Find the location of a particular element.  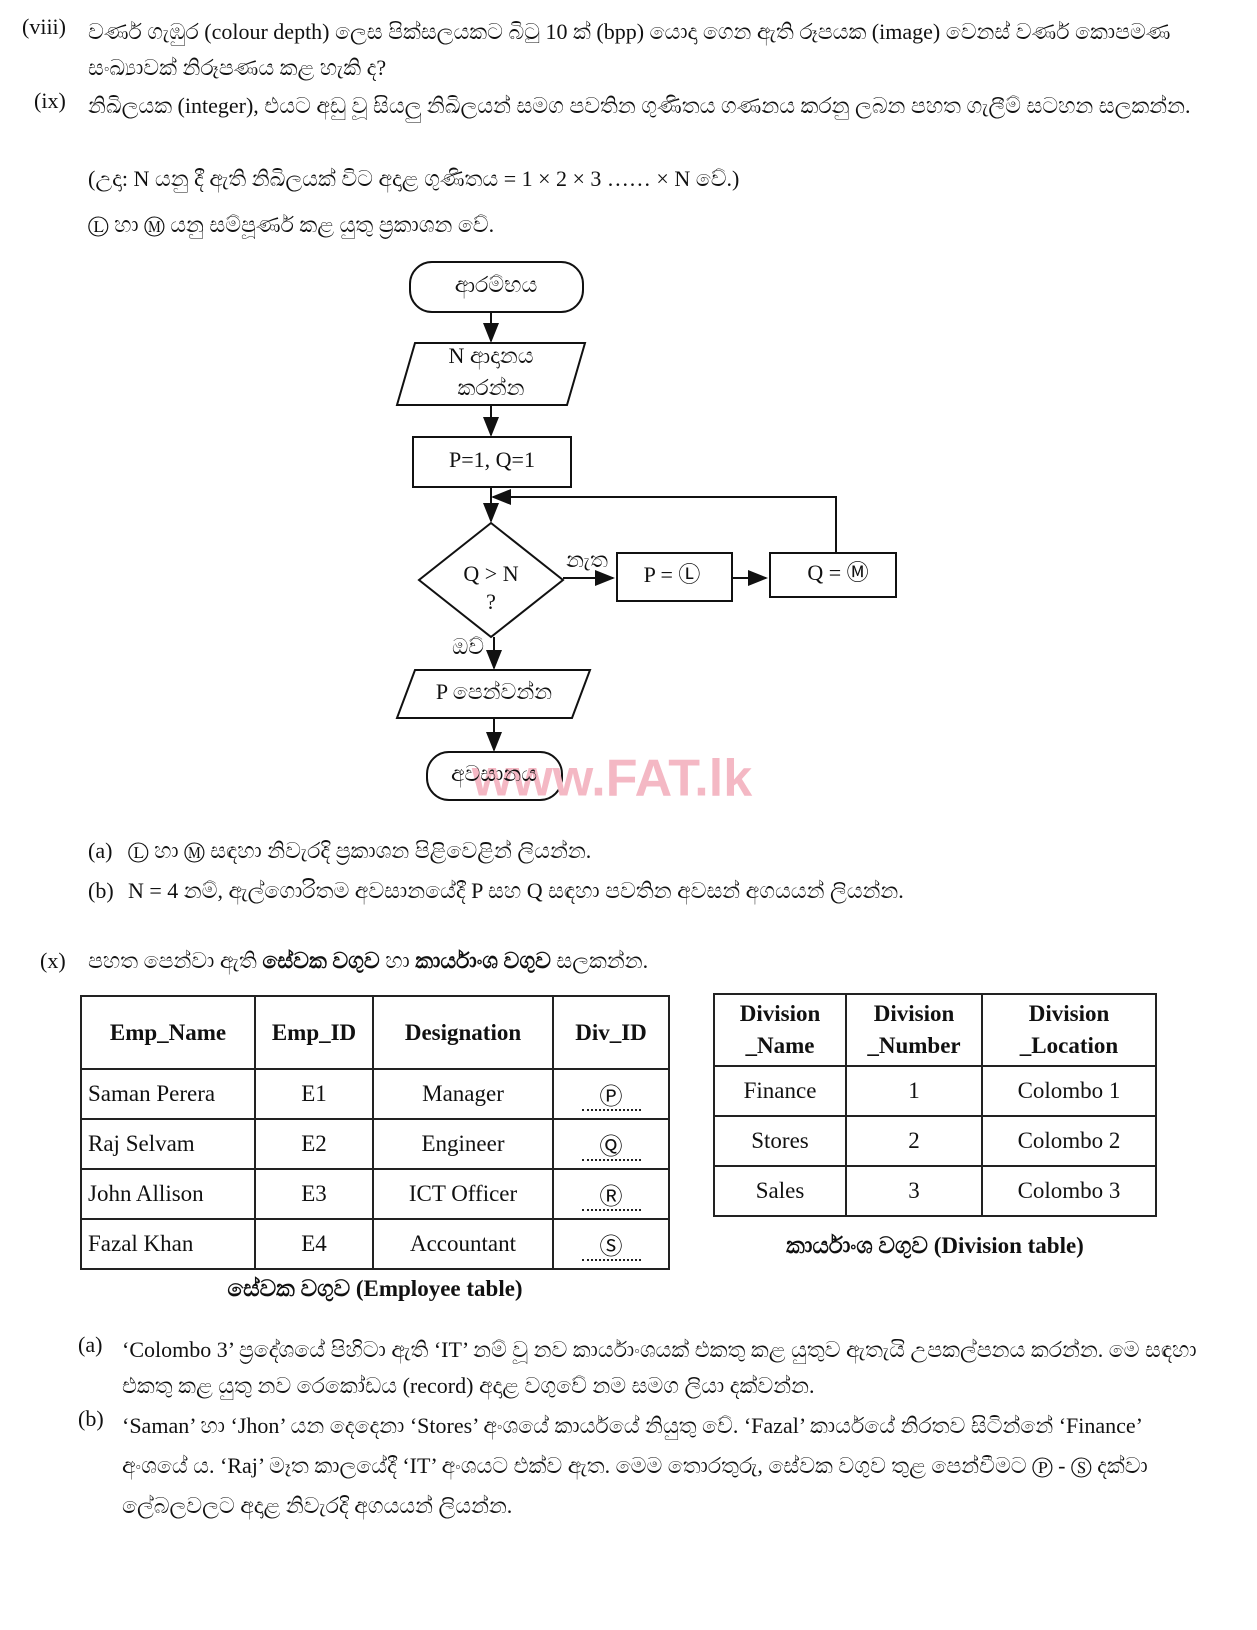

text: පහත පෙන්වා ඇති is located at coordinates (175, 960).